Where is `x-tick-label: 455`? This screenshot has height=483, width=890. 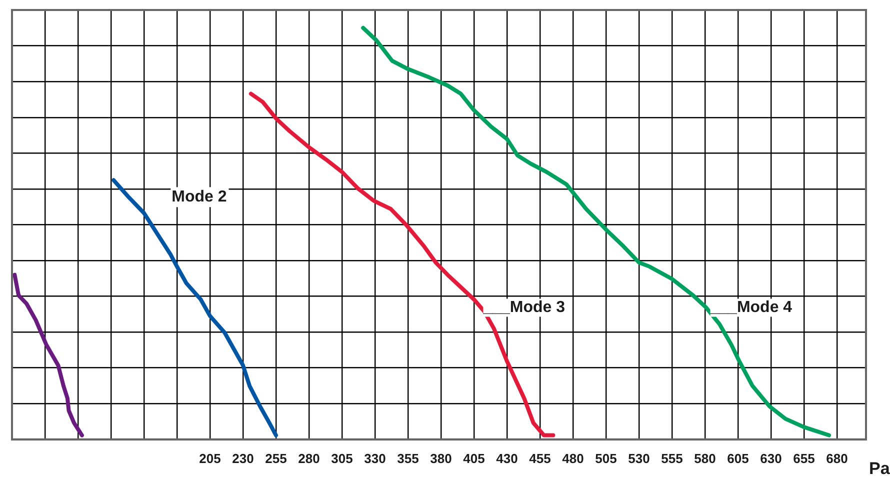
x-tick-label: 455 is located at coordinates (540, 458).